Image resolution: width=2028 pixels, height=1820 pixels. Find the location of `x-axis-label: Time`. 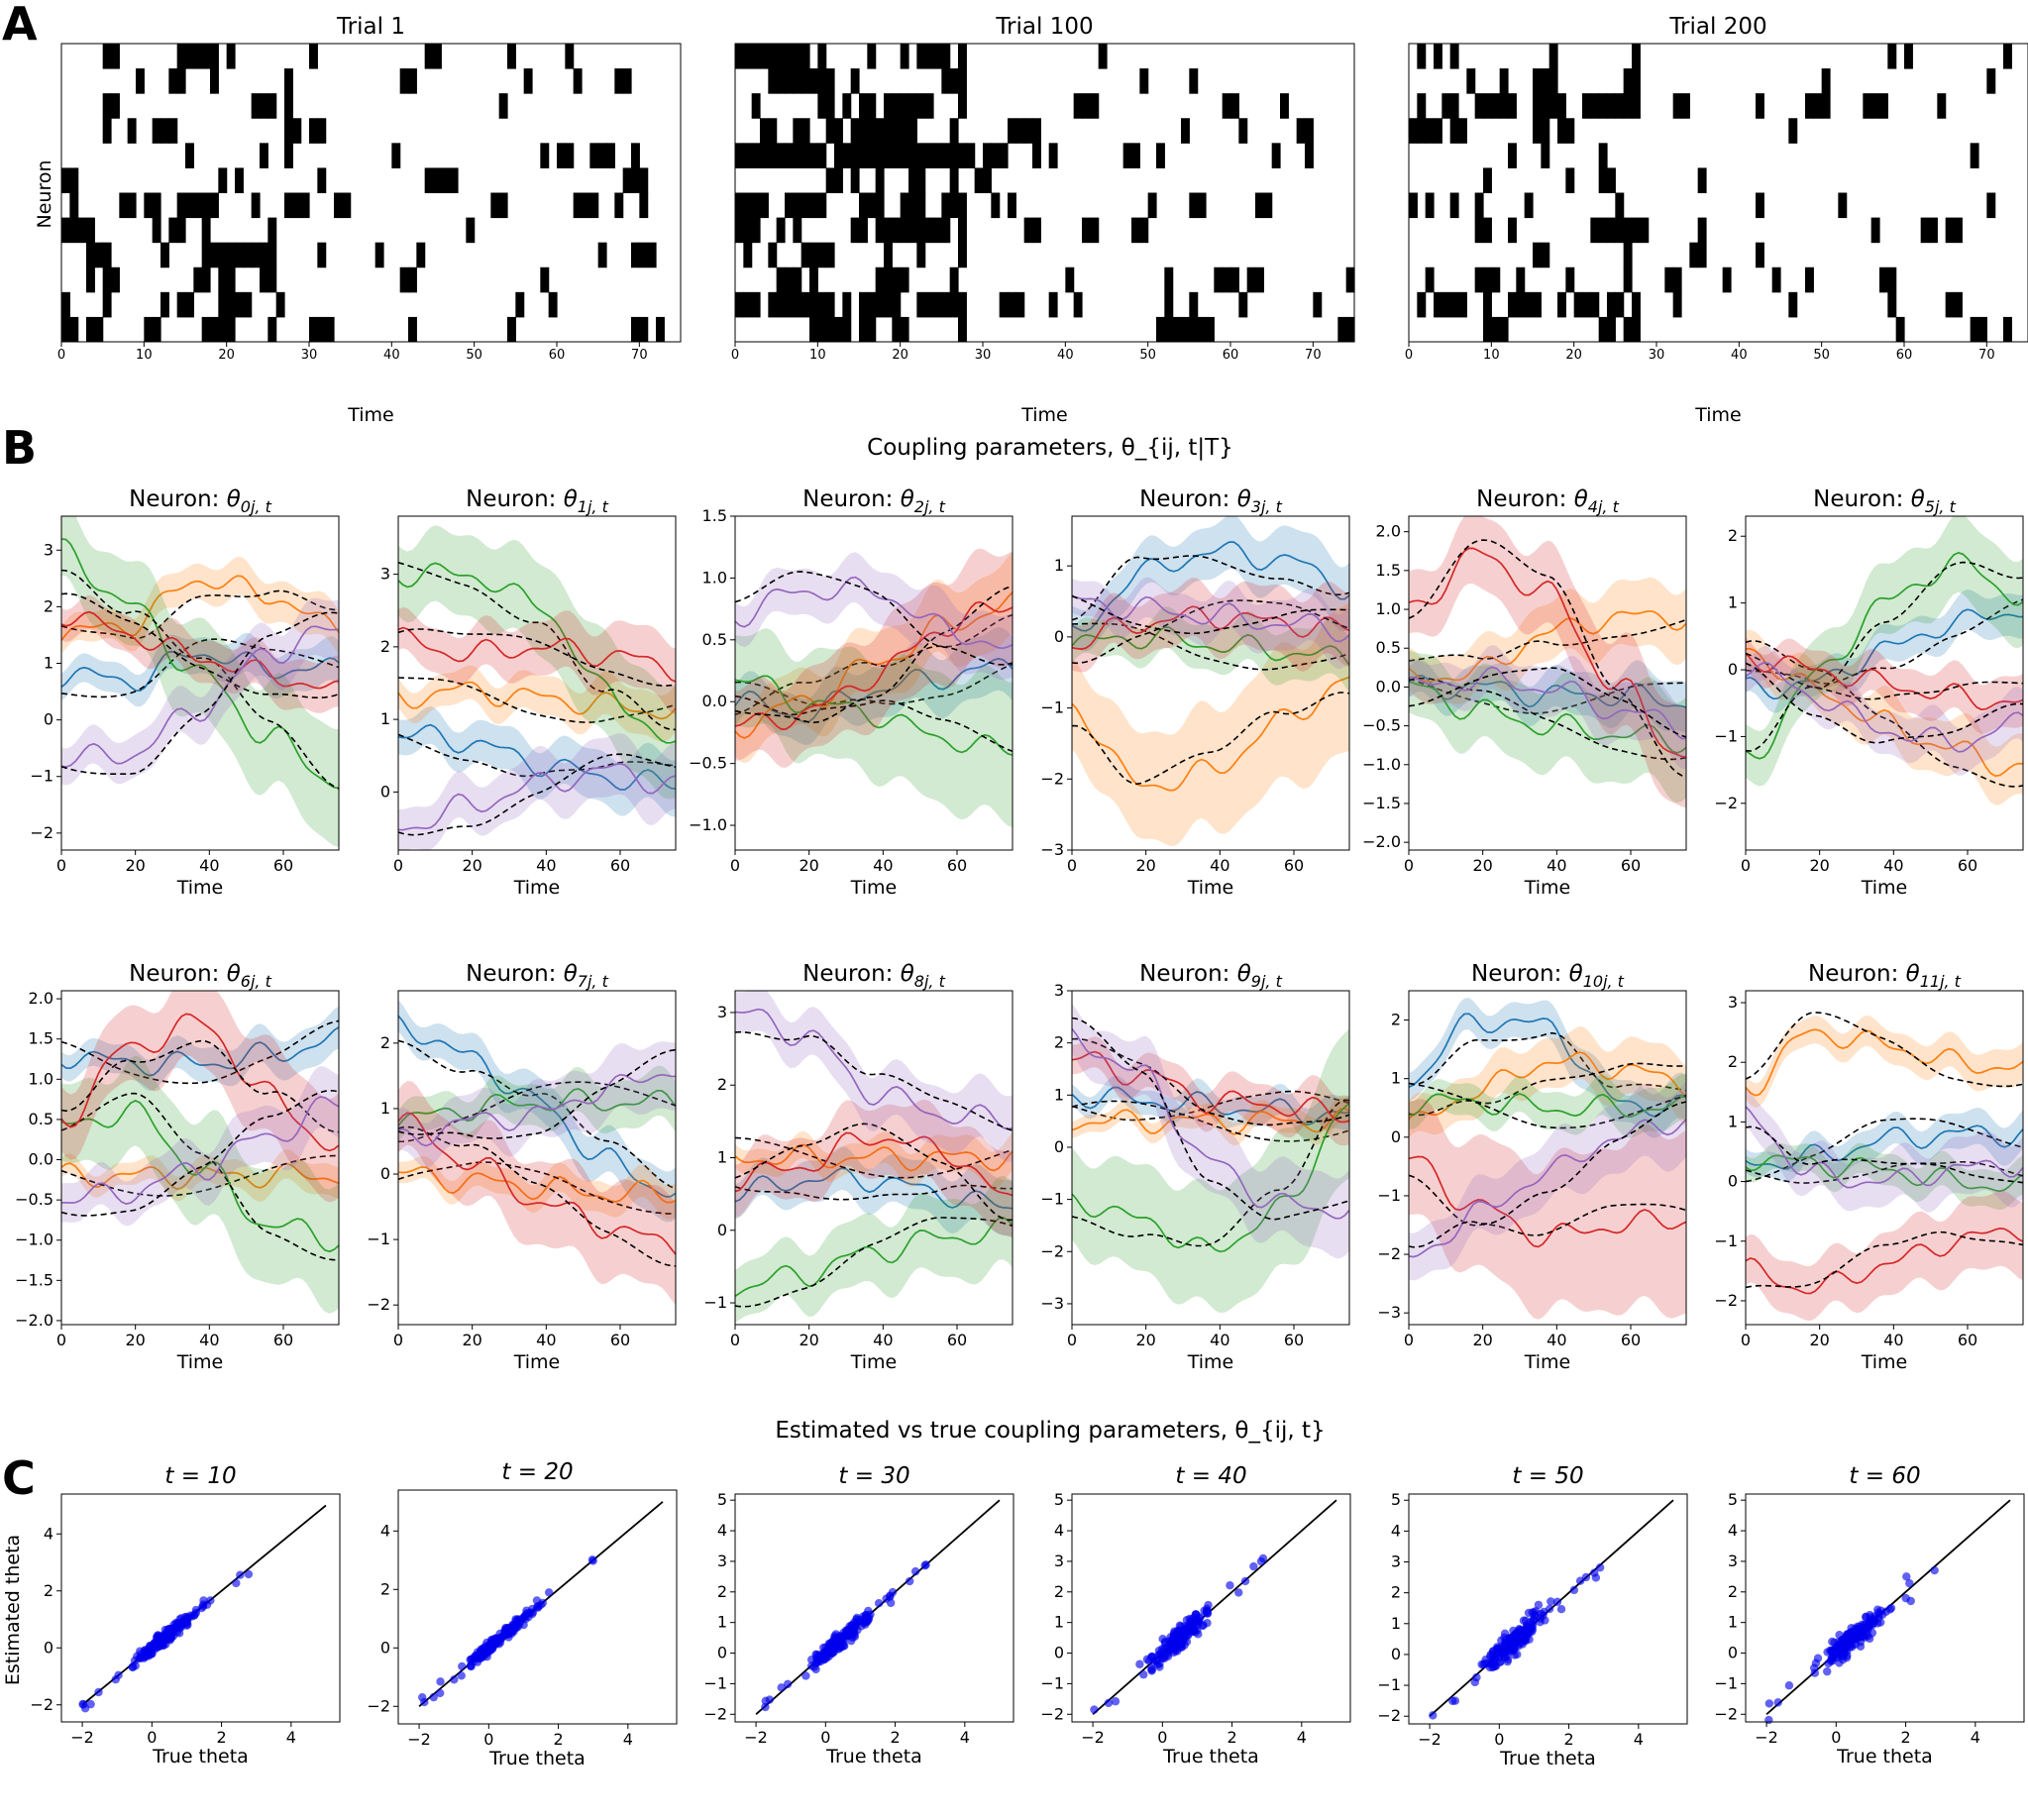

x-axis-label: Time is located at coordinates (1885, 888).